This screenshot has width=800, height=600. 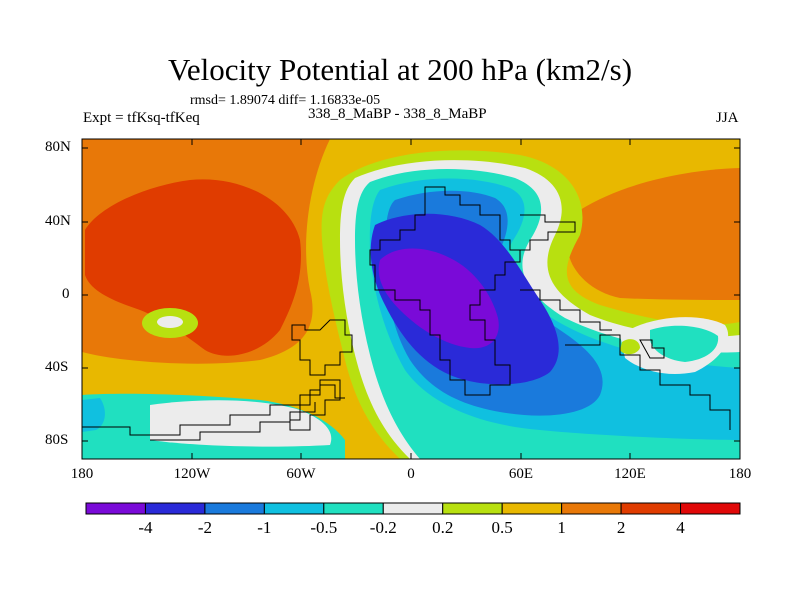 What do you see at coordinates (285, 100) in the screenshot?
I see `stats-text: rmsd= 1.89074 diff= 1.16833e-05` at bounding box center [285, 100].